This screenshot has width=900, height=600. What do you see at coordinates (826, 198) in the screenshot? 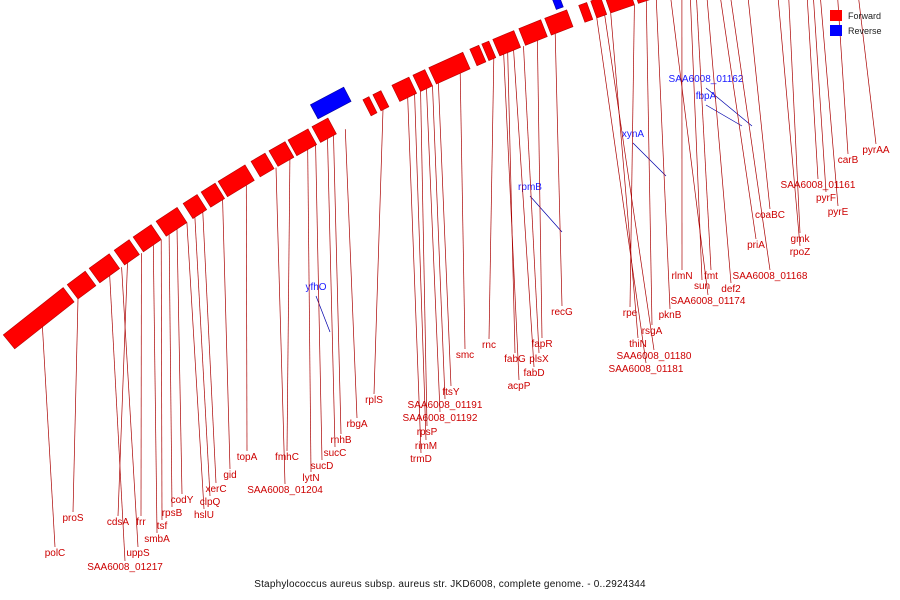
I see `forward-gene-label: pyrF` at bounding box center [826, 198].